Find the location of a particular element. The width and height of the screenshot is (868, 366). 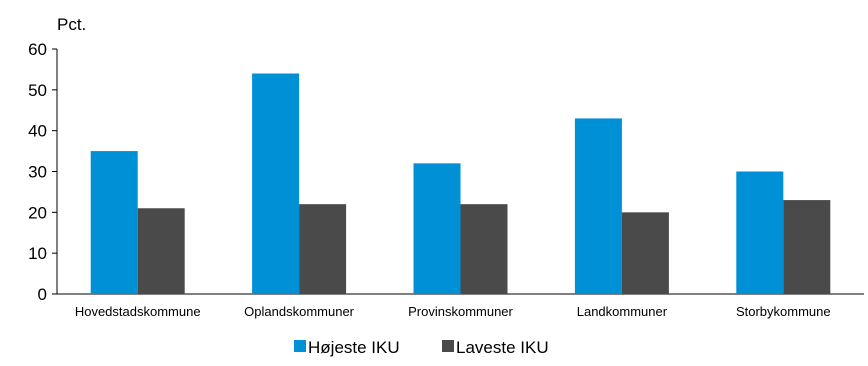

legend: Højeste IKU Laveste IKU is located at coordinates (421, 347).